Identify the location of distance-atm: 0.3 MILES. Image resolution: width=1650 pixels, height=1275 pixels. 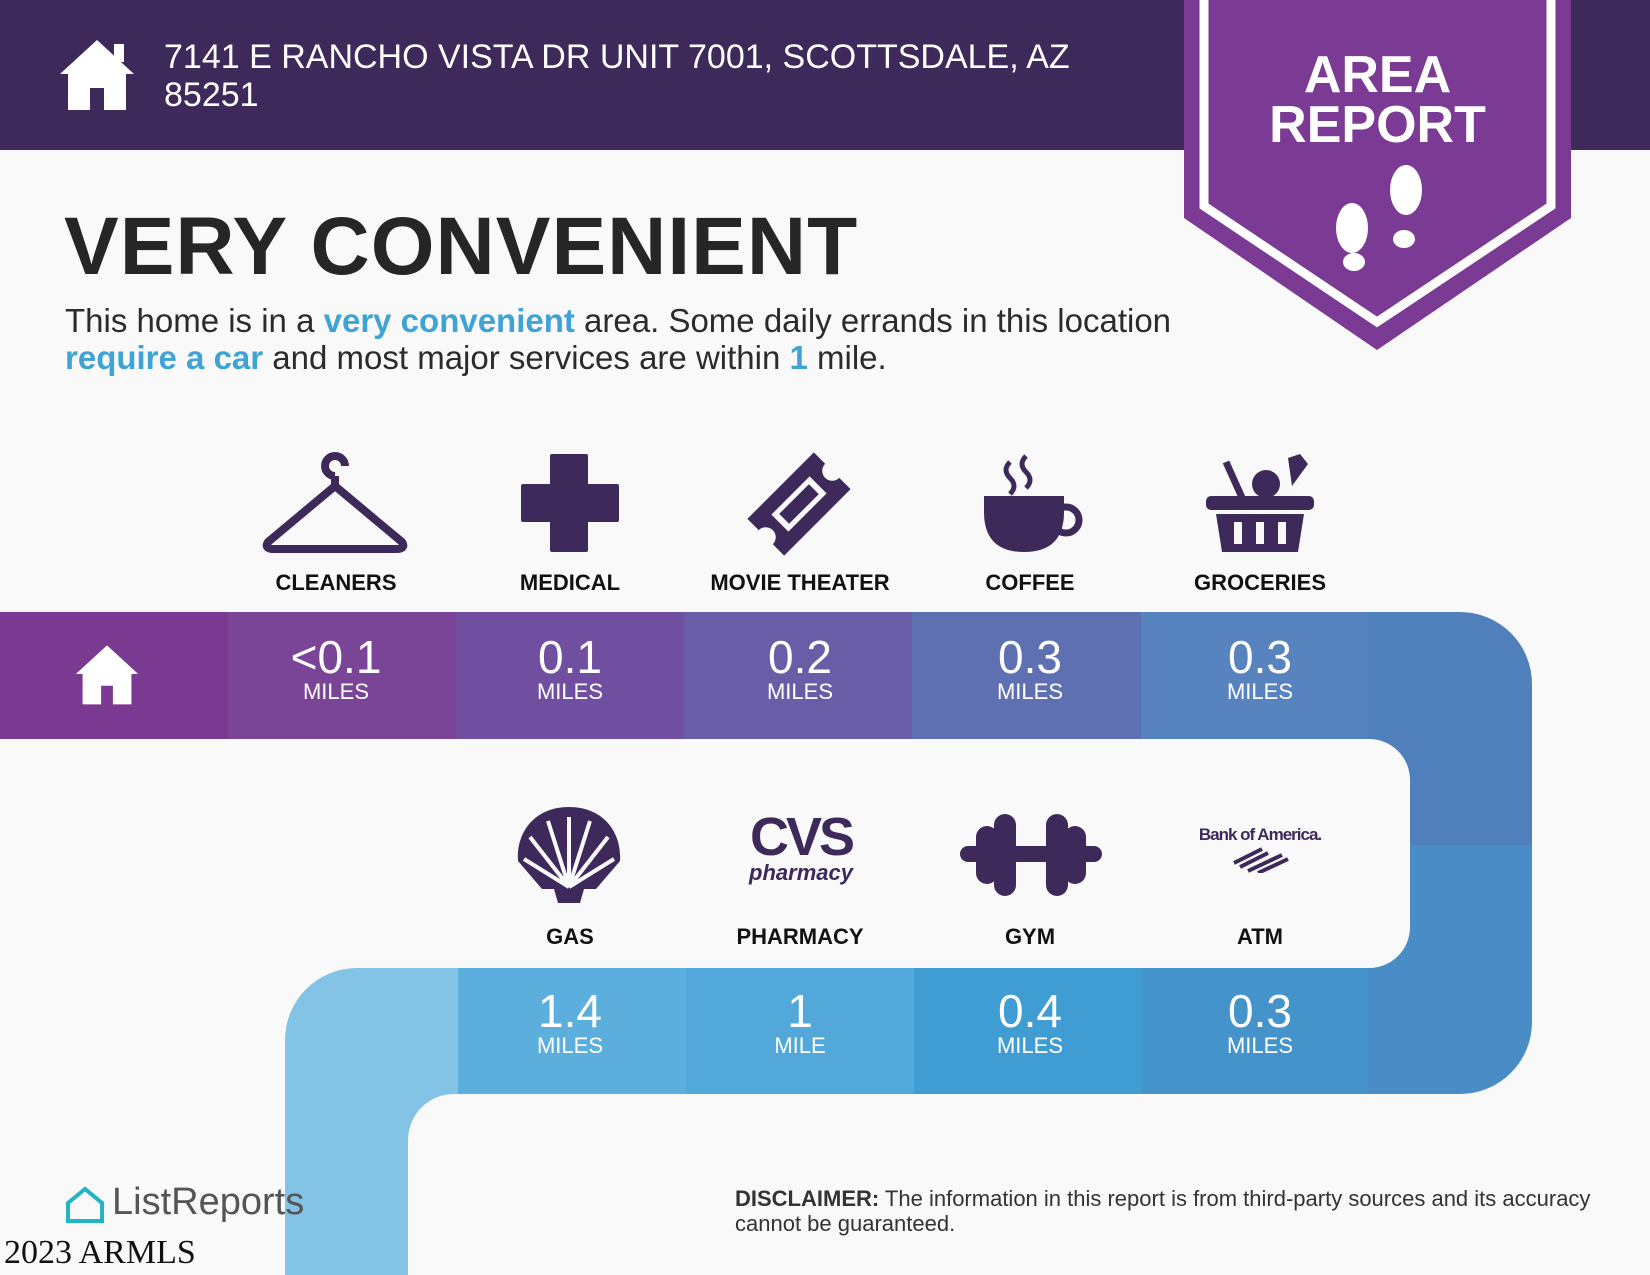
(1260, 1012).